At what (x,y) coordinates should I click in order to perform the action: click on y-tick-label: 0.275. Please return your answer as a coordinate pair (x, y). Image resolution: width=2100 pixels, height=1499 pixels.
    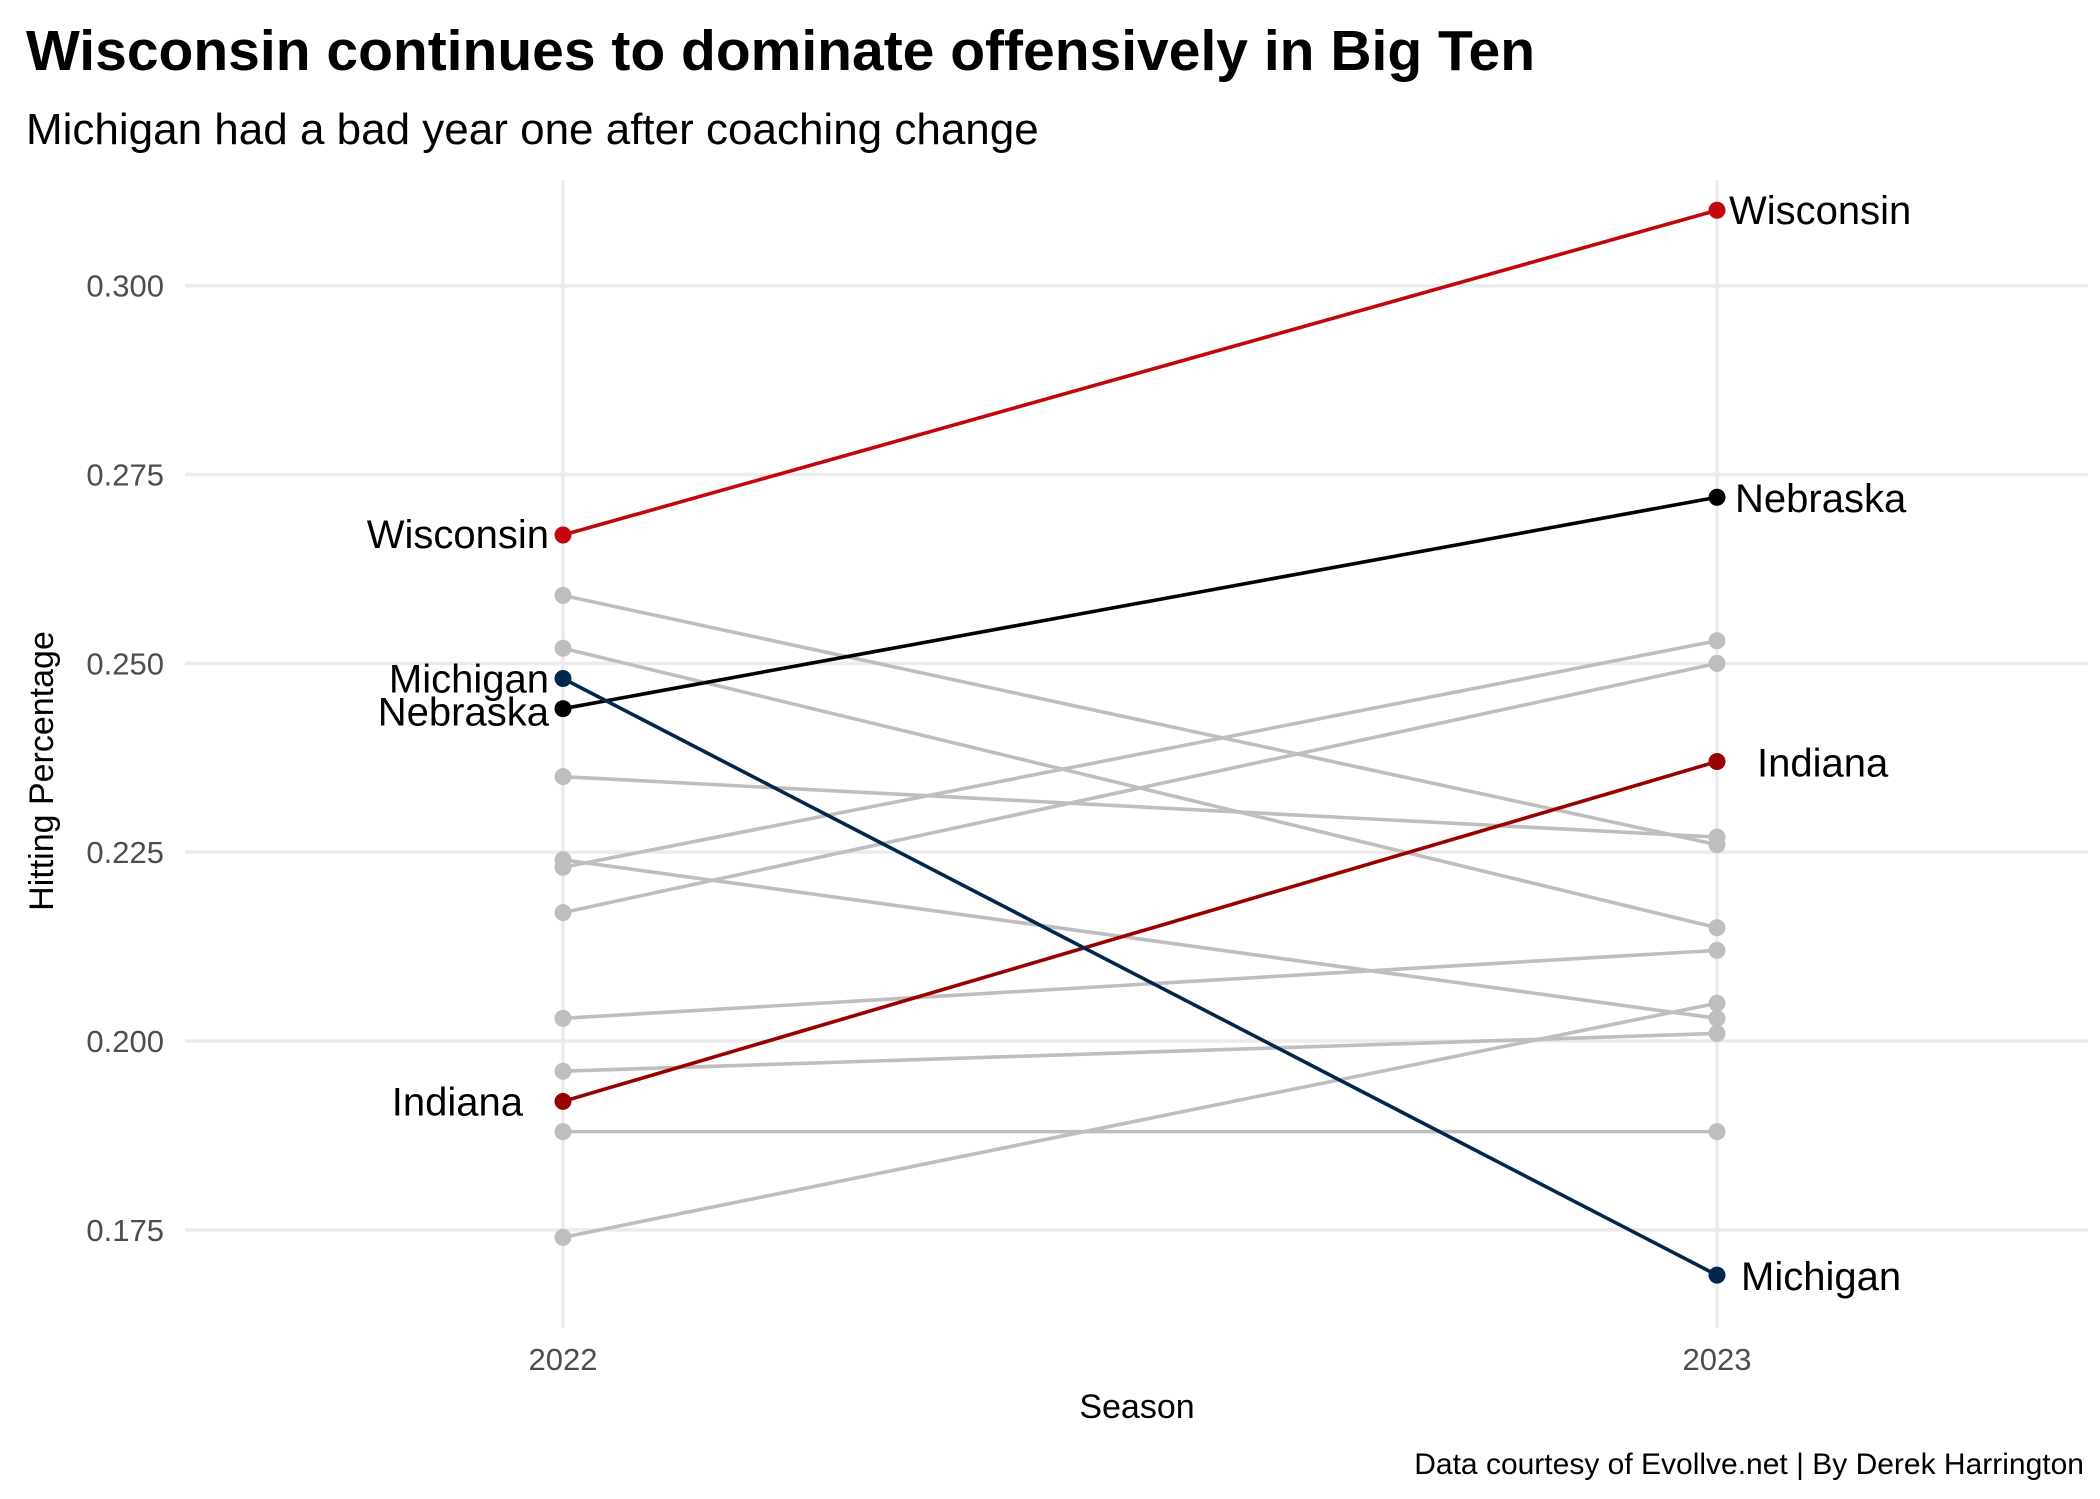
    Looking at the image, I should click on (125, 475).